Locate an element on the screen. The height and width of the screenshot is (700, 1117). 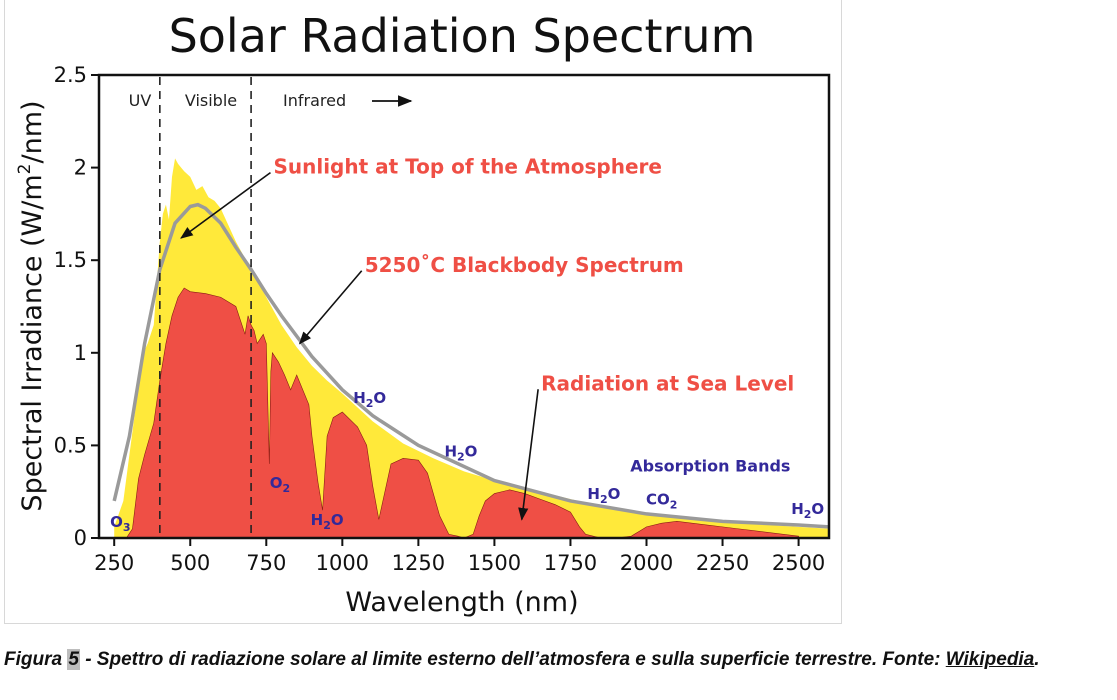
y-axis-label-sup: 2 is located at coordinates (25, 168).